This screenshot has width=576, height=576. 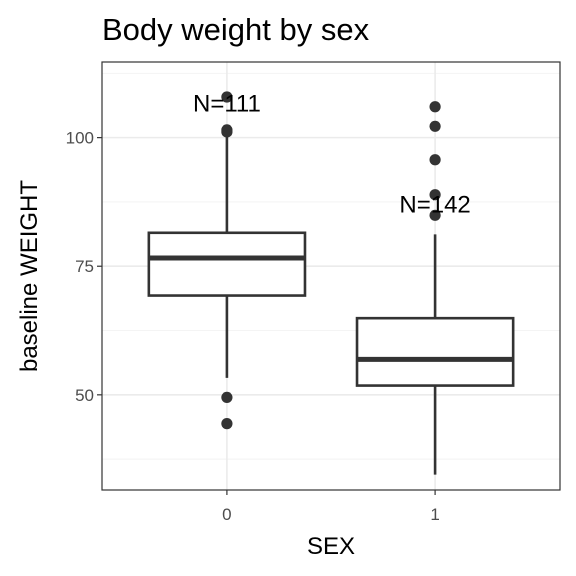 What do you see at coordinates (84, 395) in the screenshot?
I see `y-tick-label: 50` at bounding box center [84, 395].